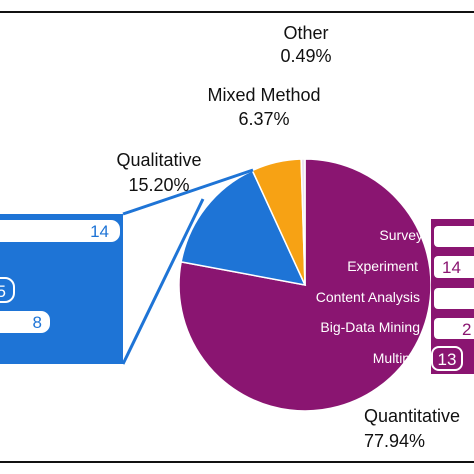  What do you see at coordinates (263, 95) in the screenshot?
I see `mixed-label: Mixed Method` at bounding box center [263, 95].